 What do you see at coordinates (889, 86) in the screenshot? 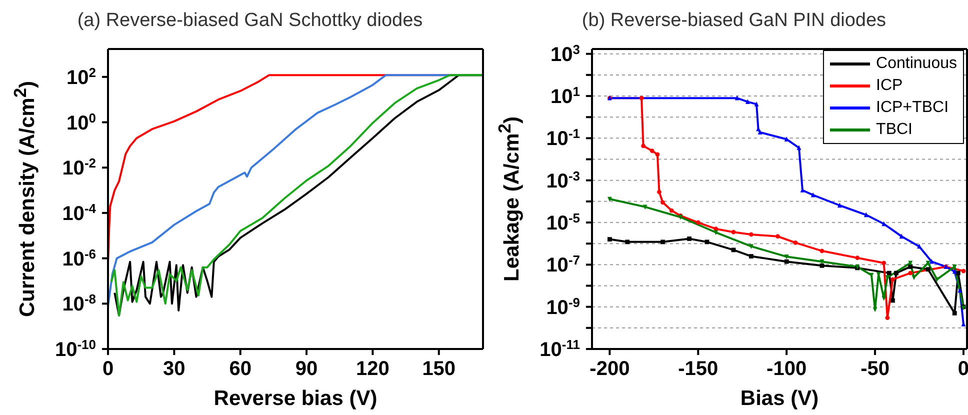
I see `legend-label: ICP` at bounding box center [889, 86].